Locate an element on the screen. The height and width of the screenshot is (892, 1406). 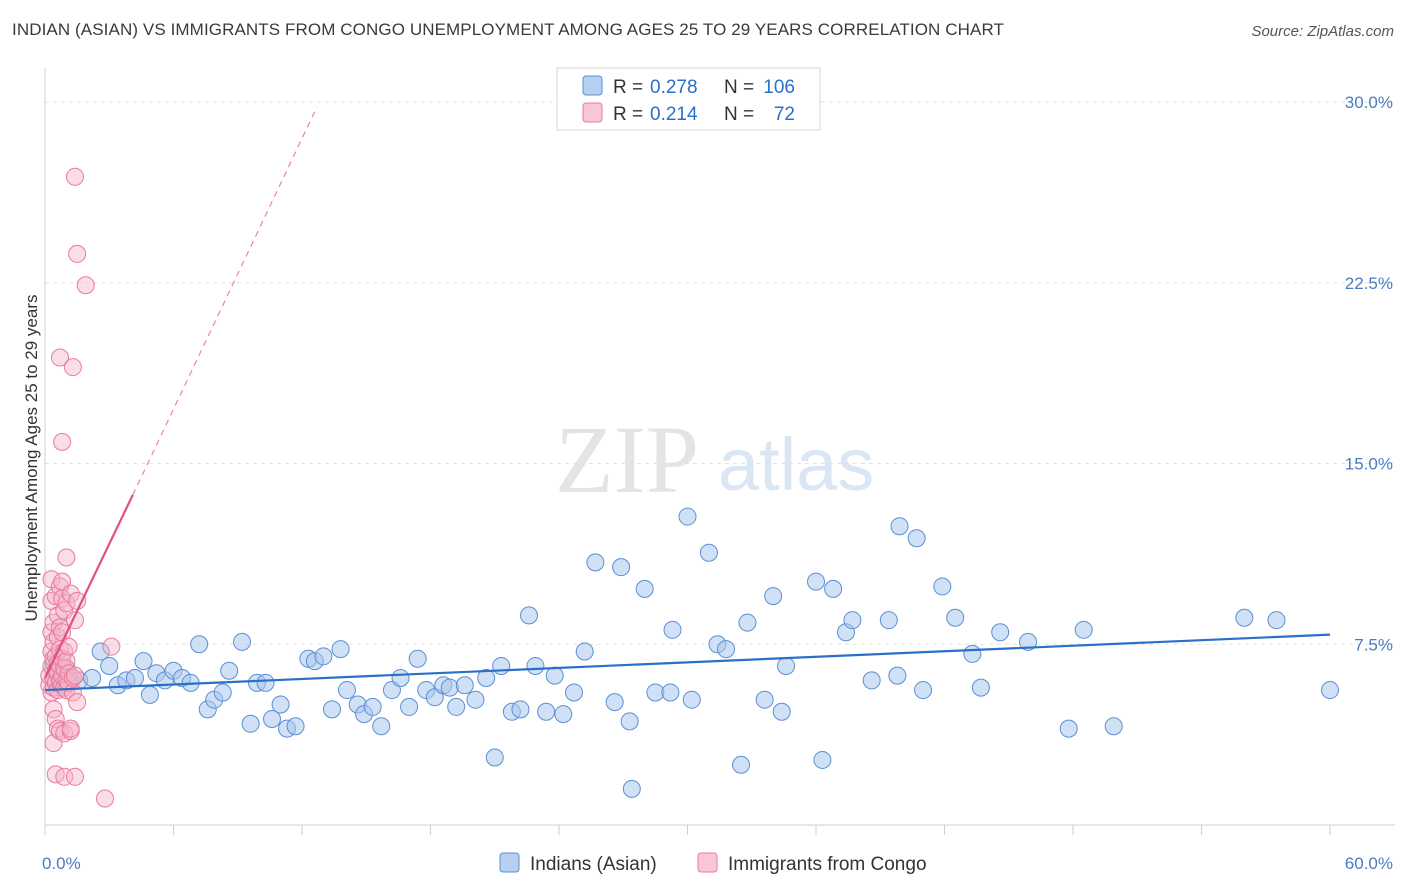
x-tick-label-1: 60.0% is located at coordinates (1369, 863).